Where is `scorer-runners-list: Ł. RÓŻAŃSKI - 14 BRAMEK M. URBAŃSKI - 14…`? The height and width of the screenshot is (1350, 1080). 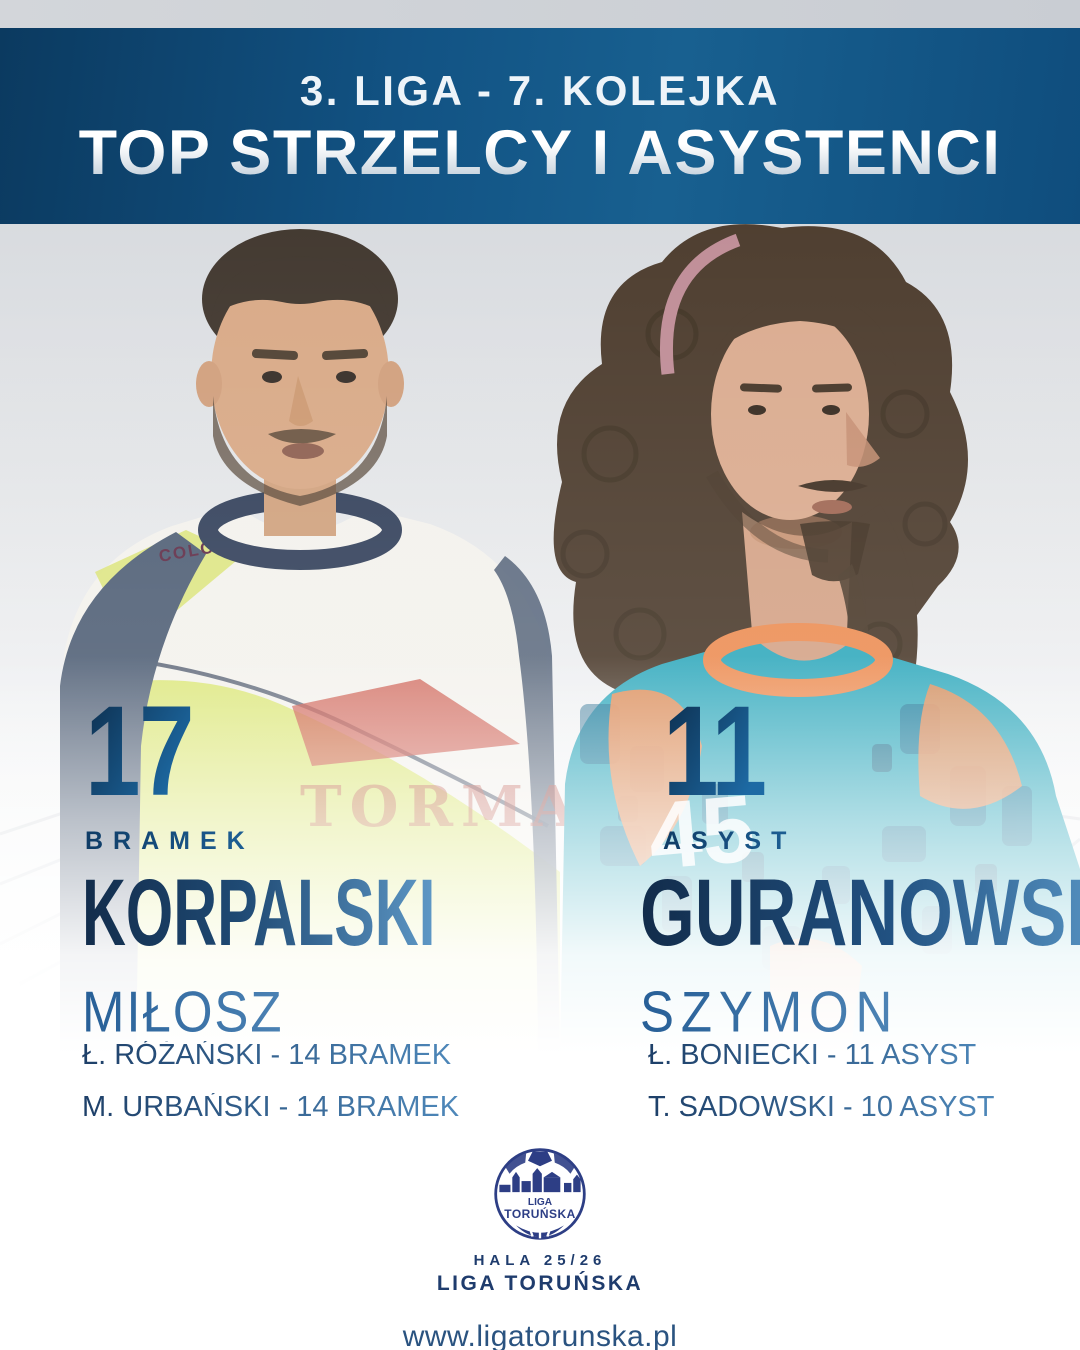
scorer-runners-list: Ł. RÓŻAŃSKI - 14 BRAMEK M. URBAŃSKI - 14… is located at coordinates (270, 1093).